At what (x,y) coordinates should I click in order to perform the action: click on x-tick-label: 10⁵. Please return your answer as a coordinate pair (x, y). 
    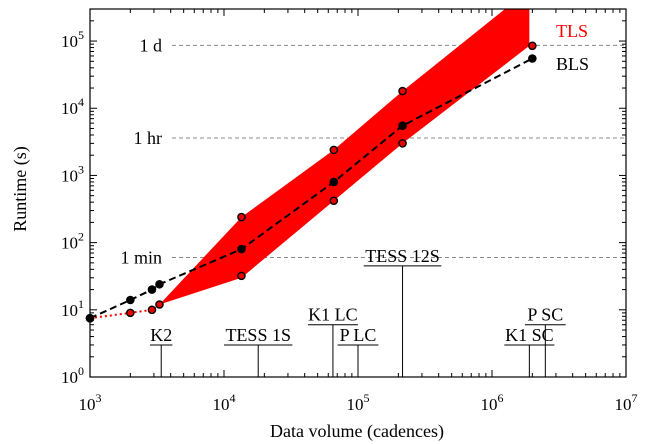
    Looking at the image, I should click on (358, 402).